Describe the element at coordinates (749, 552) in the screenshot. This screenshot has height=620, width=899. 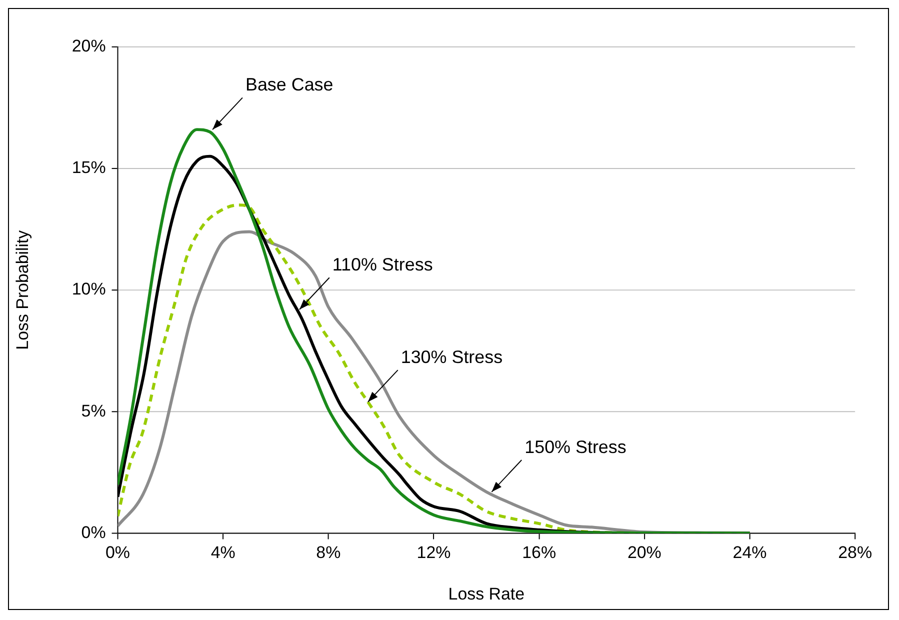
I see `x-tick-label: 24%` at that location.